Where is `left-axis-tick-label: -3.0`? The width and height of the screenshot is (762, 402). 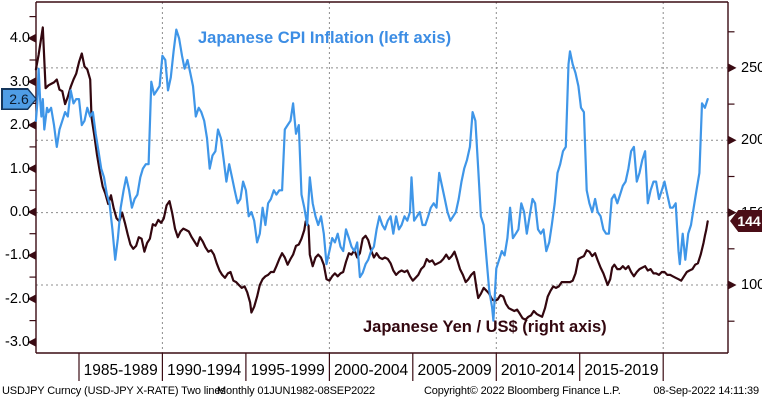
left-axis-tick-label: -3.0 is located at coordinates (17, 342).